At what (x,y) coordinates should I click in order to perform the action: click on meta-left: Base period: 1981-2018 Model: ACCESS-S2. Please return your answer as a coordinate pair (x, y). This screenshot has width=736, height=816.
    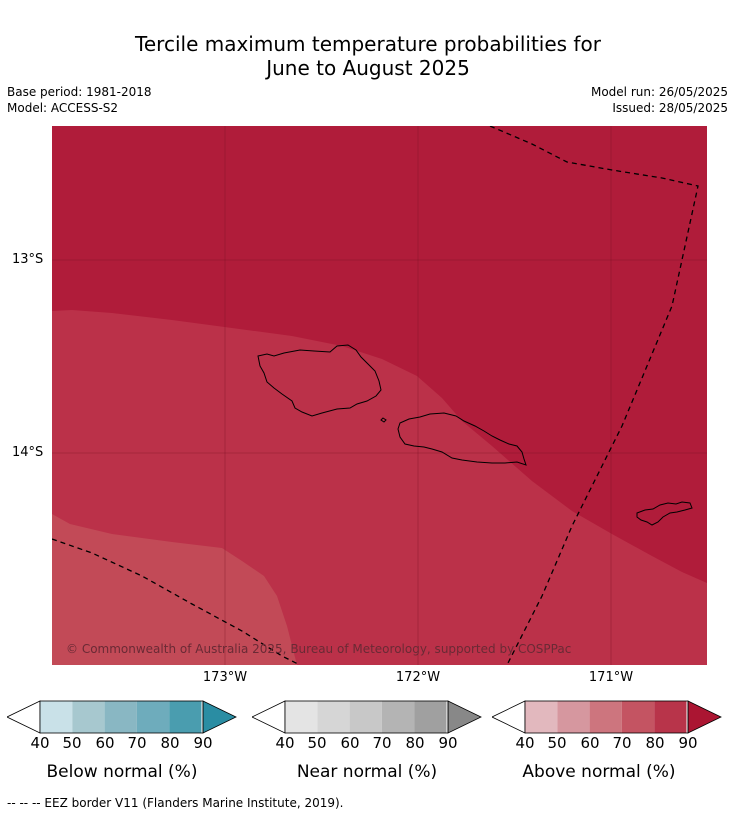
    Looking at the image, I should click on (79, 100).